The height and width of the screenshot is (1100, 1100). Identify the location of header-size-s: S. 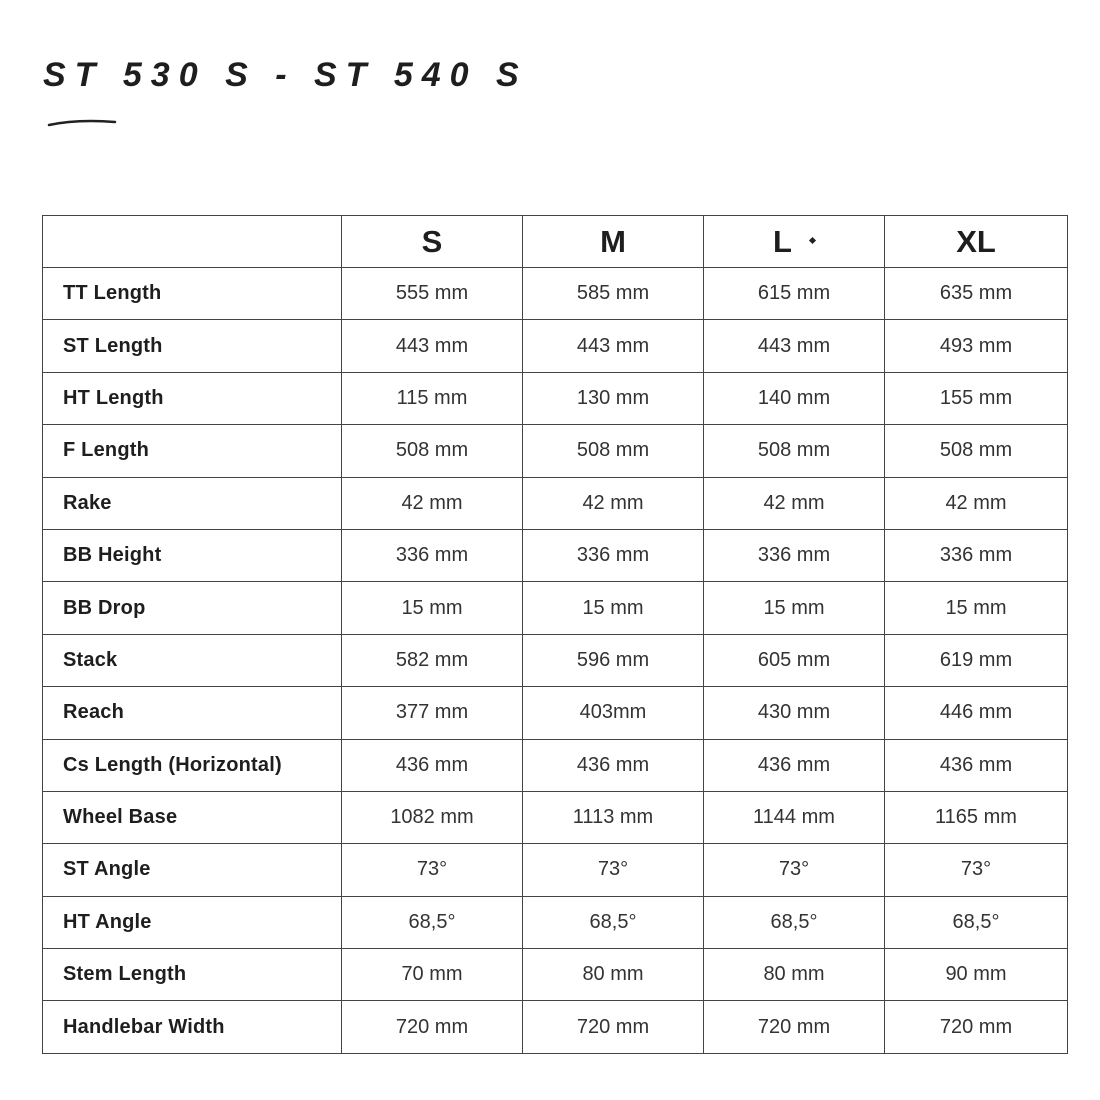
(432, 241).